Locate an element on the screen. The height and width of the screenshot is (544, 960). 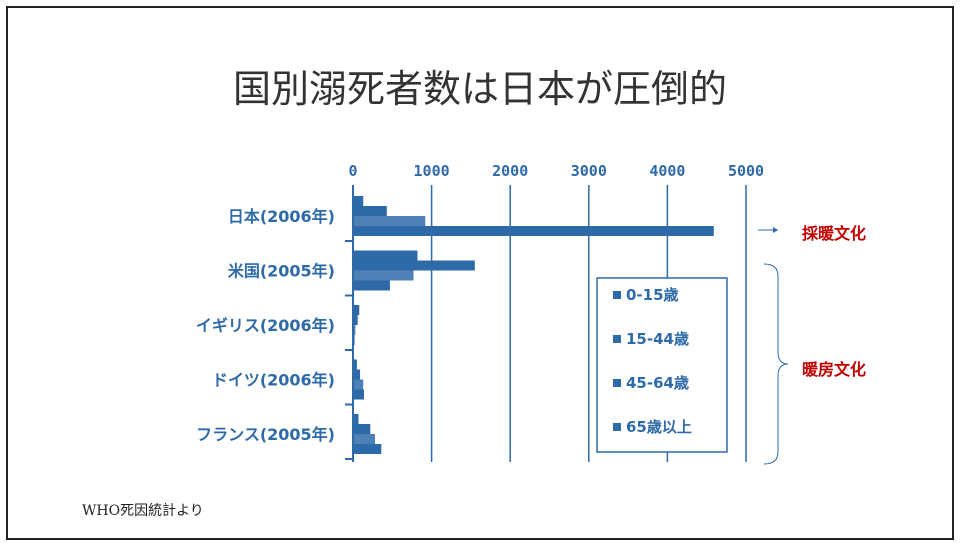
x-tick-label: 1000 is located at coordinates (432, 171).